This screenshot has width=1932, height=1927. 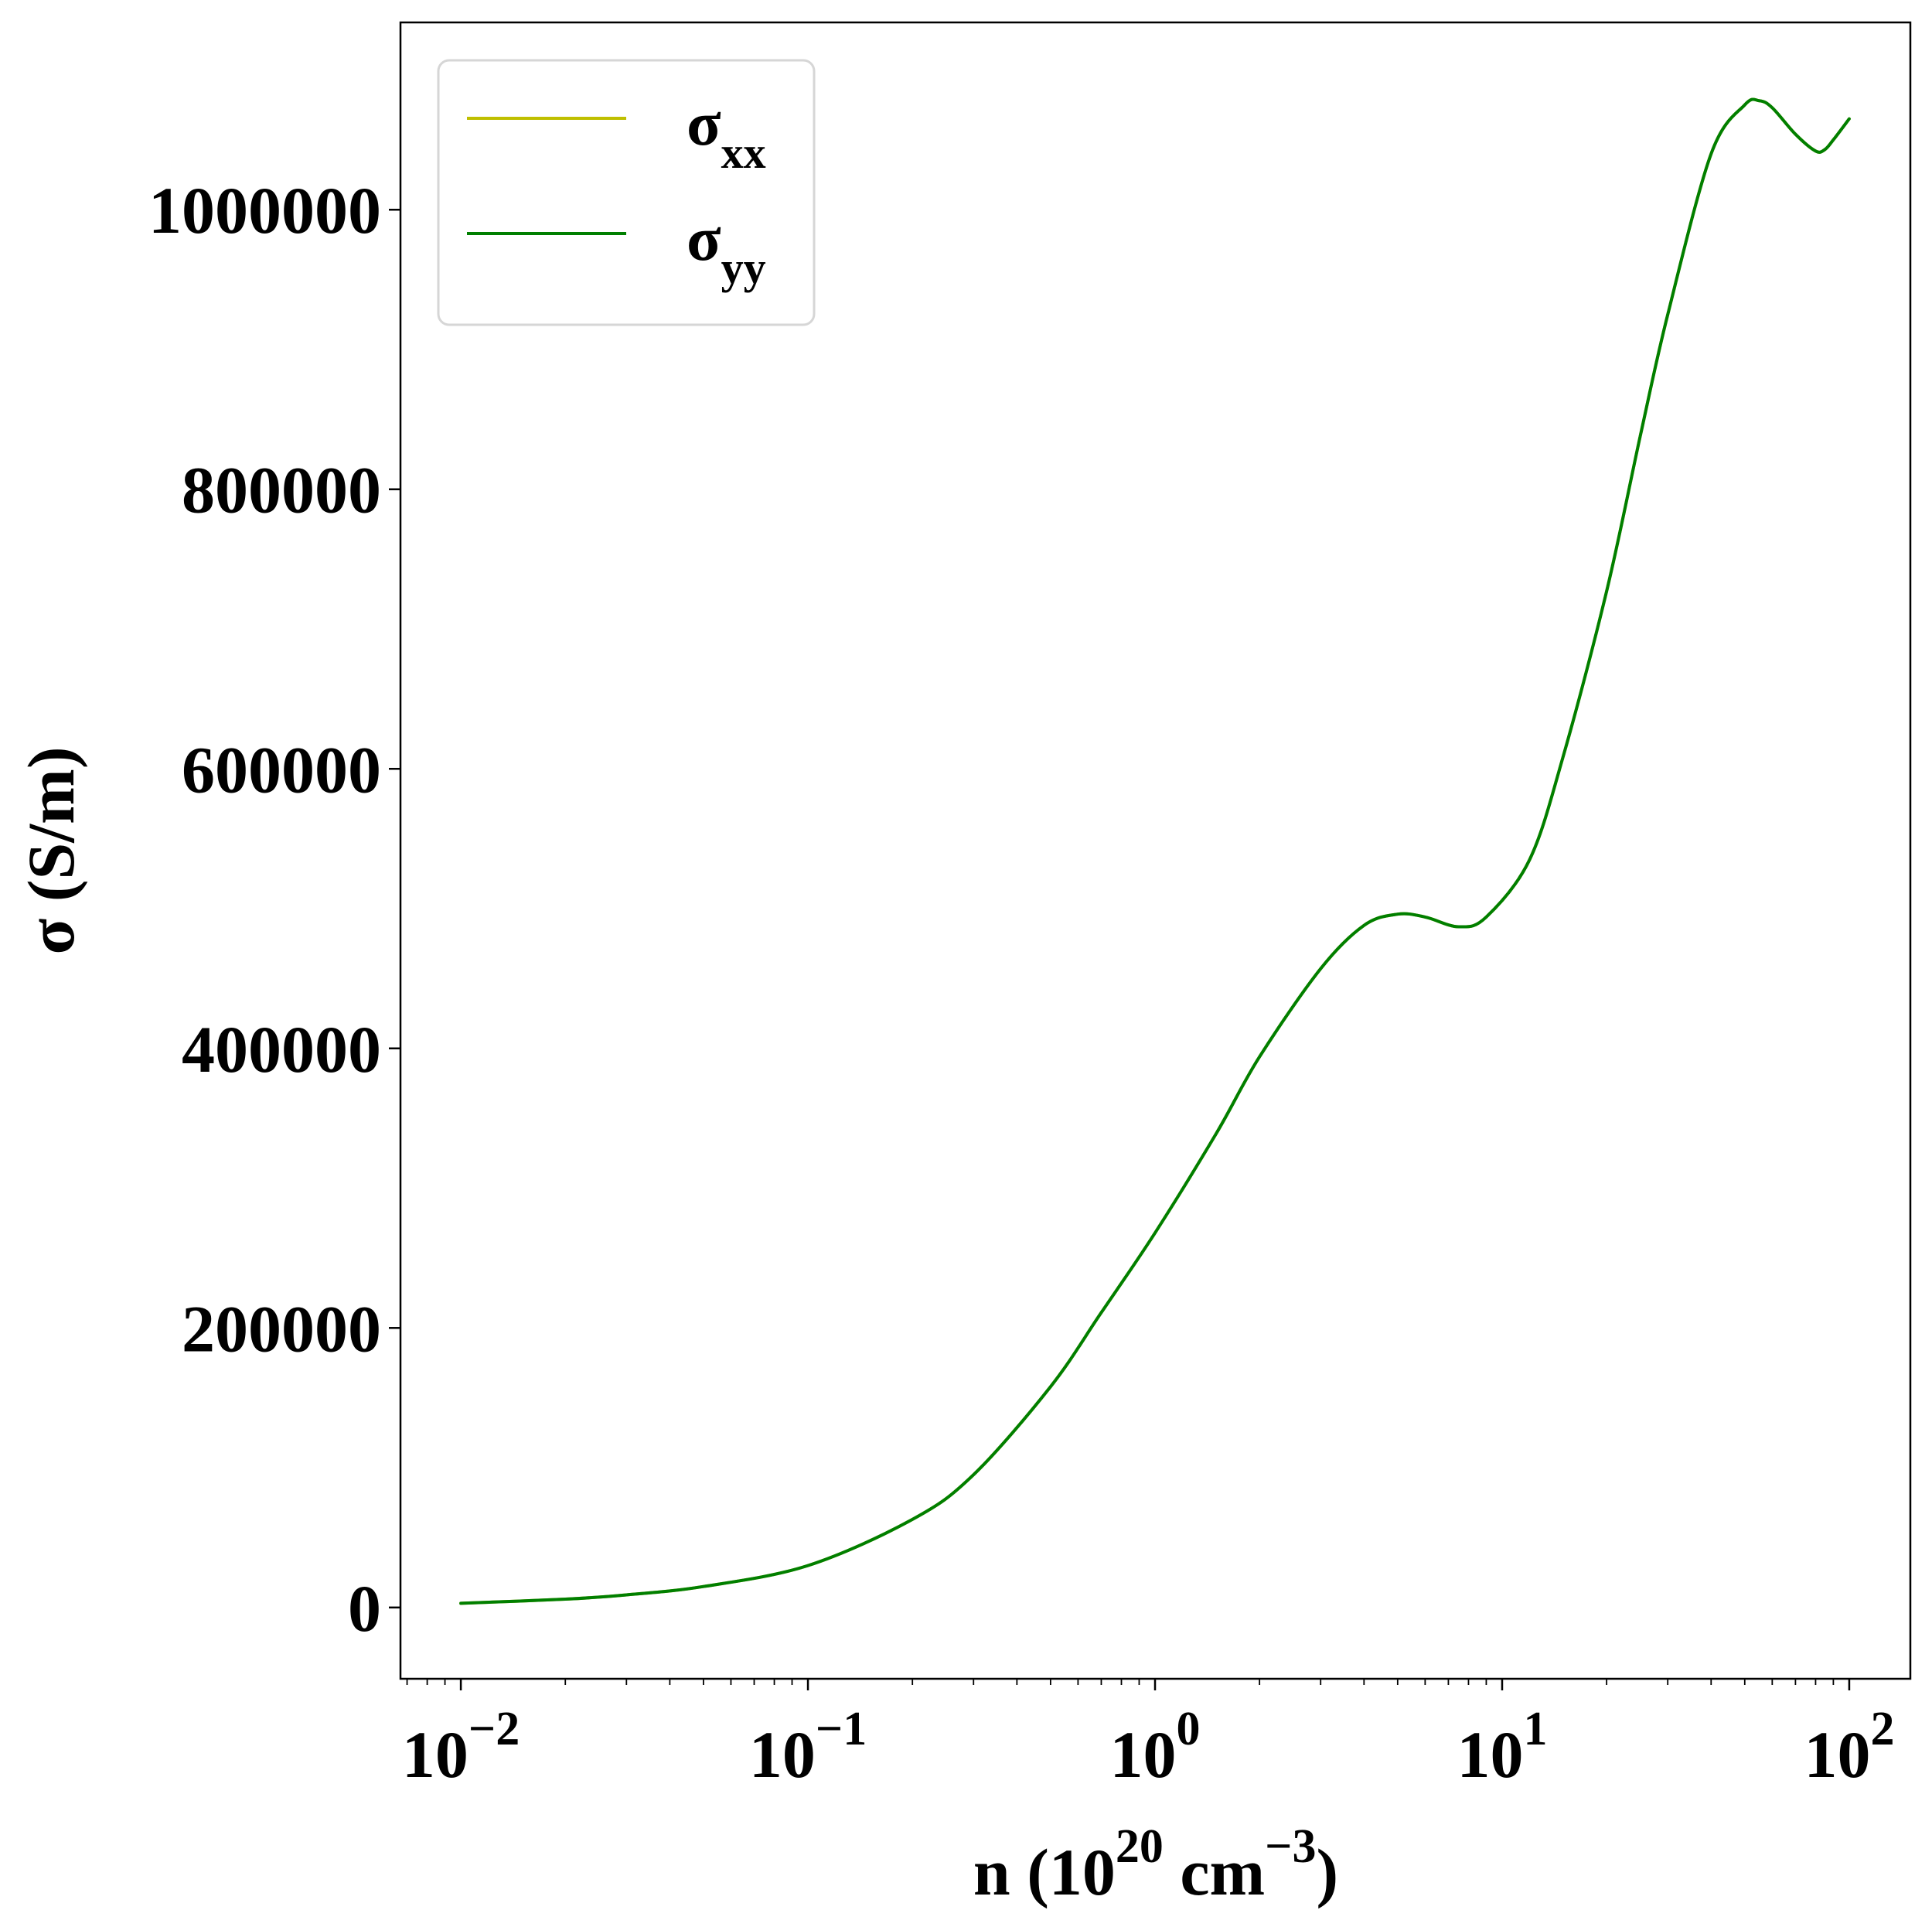 What do you see at coordinates (1044, 1872) in the screenshot?
I see `x-label-prefix: n (10` at bounding box center [1044, 1872].